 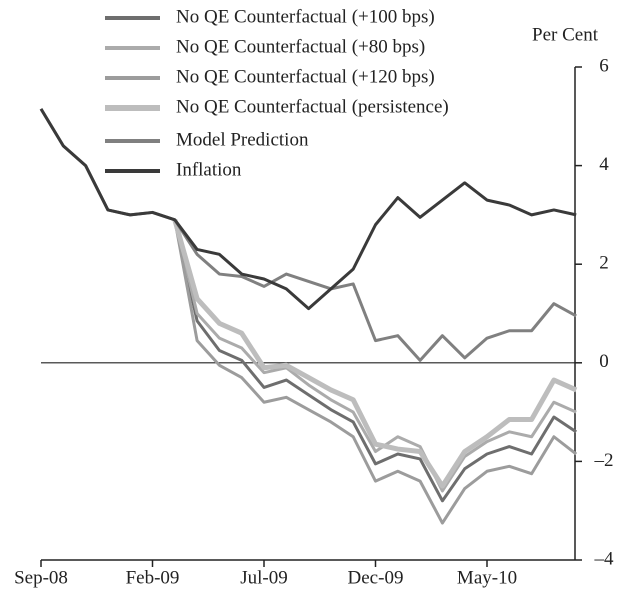 What do you see at coordinates (305, 76) in the screenshot?
I see `legend-label: No QE Counterfactual (+120 bps)` at bounding box center [305, 76].